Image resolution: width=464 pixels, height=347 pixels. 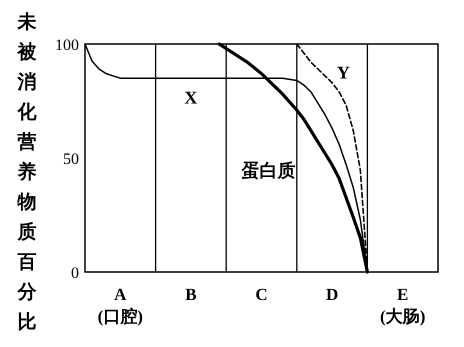 I want to click on series-label: 蛋白质, so click(x=268, y=170).